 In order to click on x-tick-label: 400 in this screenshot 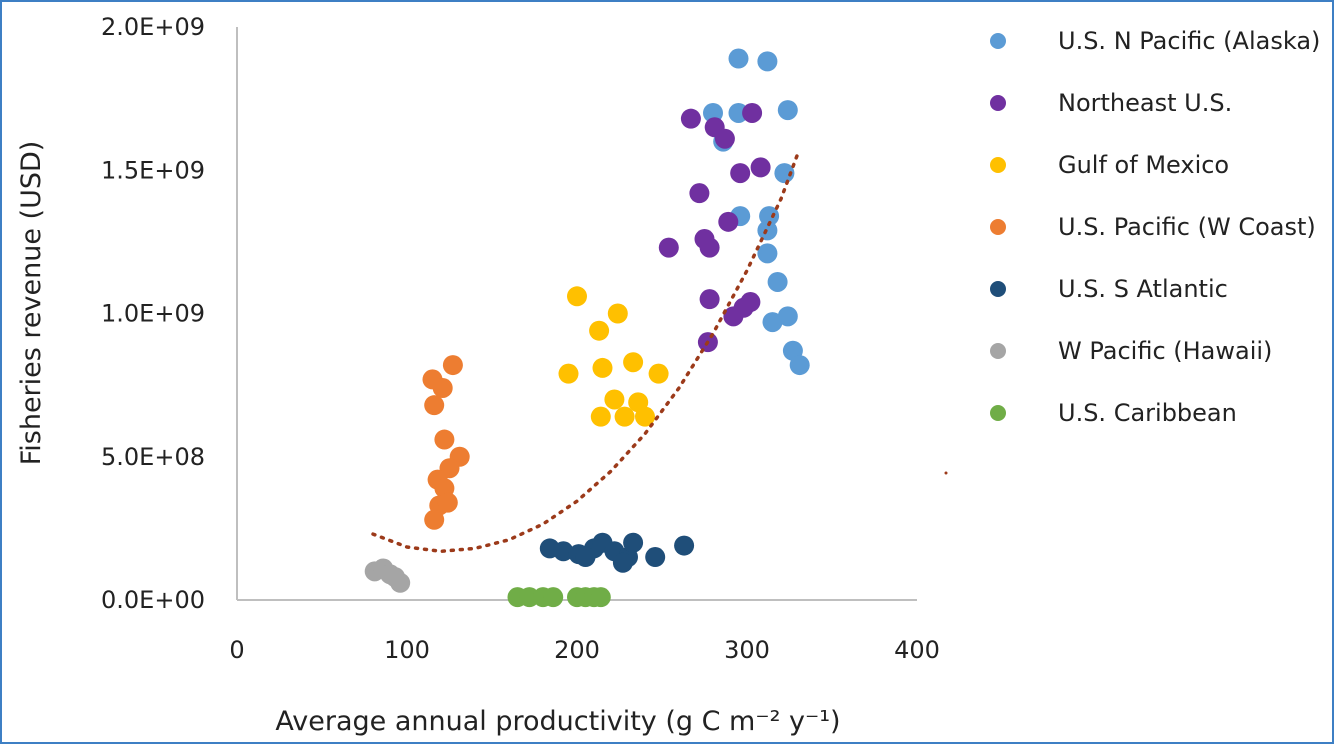, I will do `click(917, 650)`.